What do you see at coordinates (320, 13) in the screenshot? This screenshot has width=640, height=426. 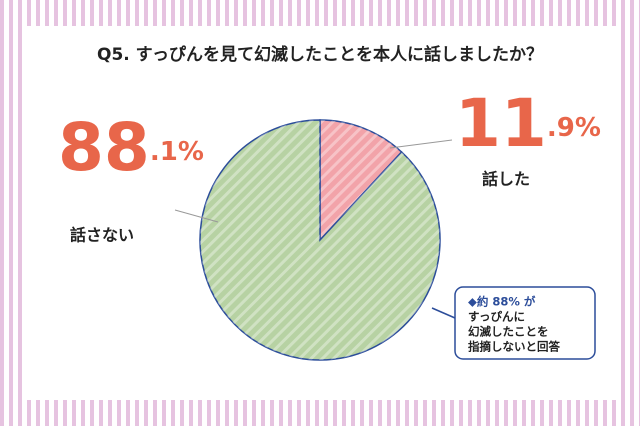 I see `border-top` at bounding box center [320, 13].